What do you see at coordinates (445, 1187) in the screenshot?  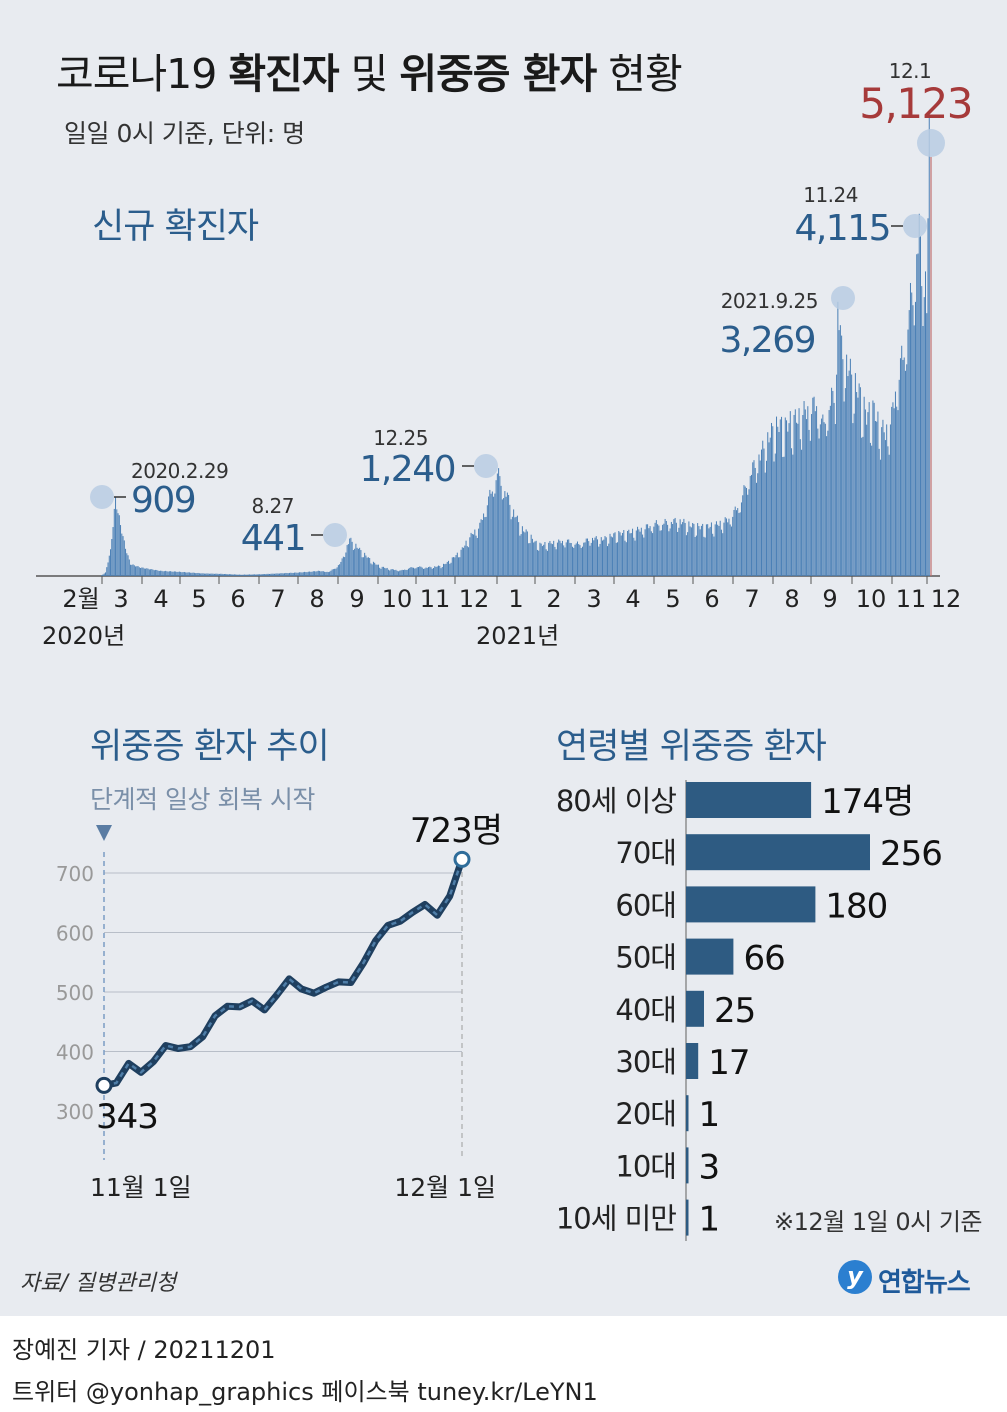 I see `x-label-end: 12월 1일` at bounding box center [445, 1187].